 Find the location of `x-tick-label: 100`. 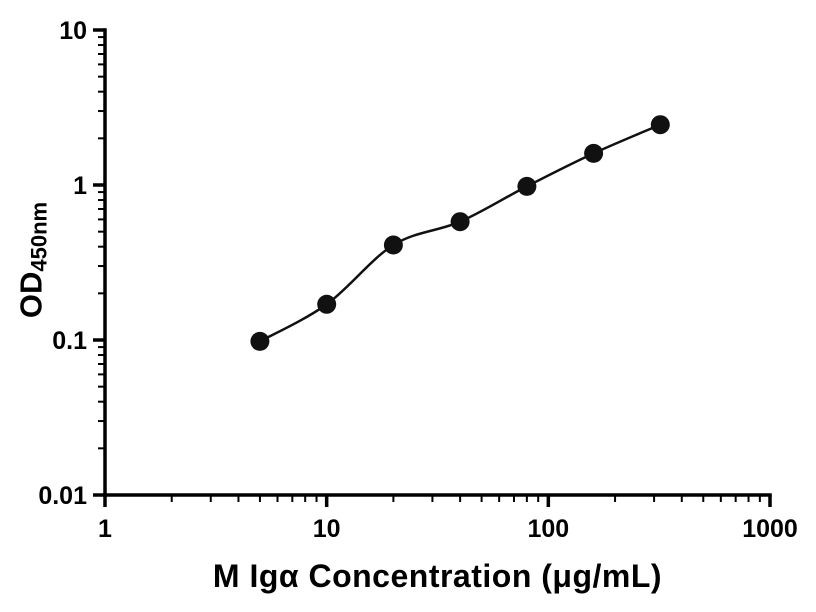

x-tick-label: 100 is located at coordinates (548, 529).